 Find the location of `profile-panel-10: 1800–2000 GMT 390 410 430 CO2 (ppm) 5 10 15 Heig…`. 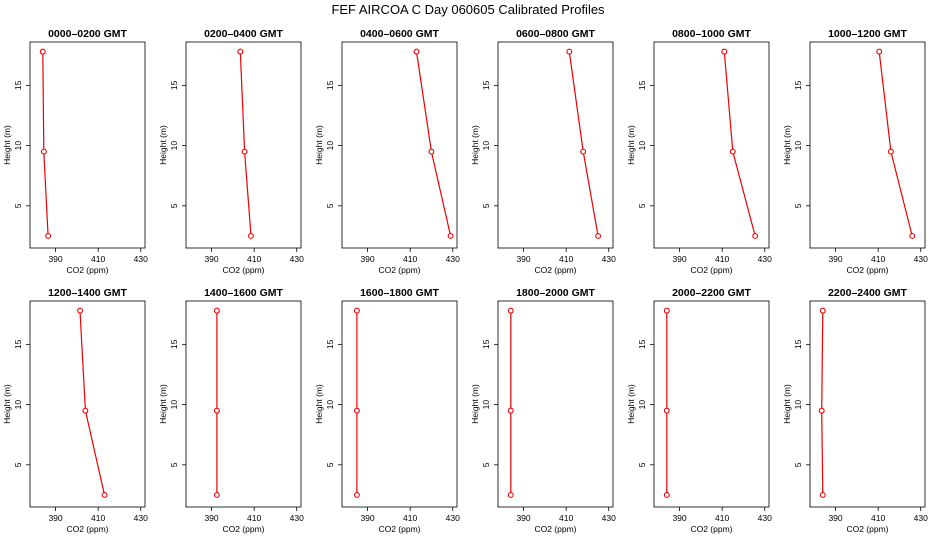

profile-panel-10: 1800–2000 GMT 390 410 430 CO2 (ppm) 5 10 15 Heig… is located at coordinates (543, 410).